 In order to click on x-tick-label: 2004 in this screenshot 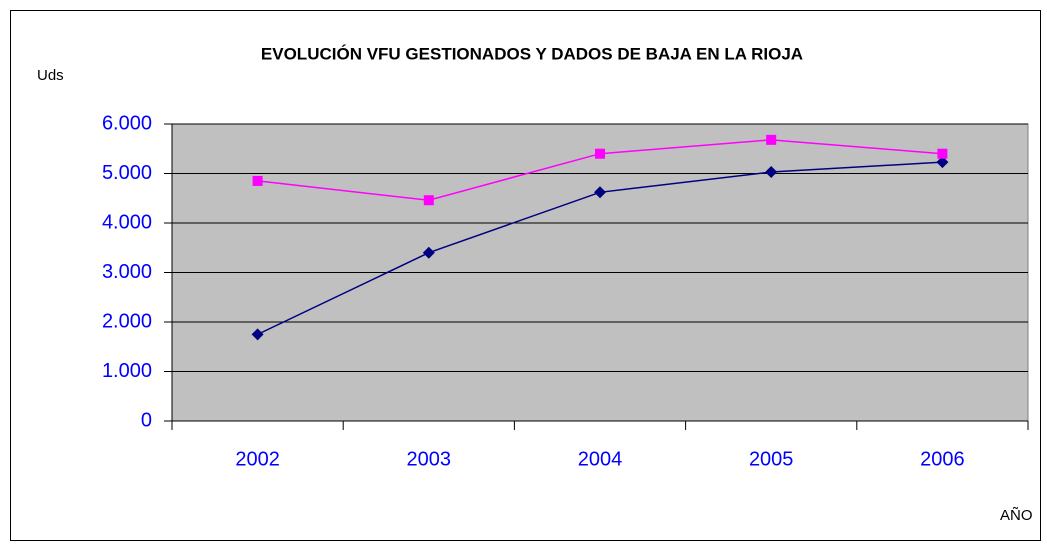, I will do `click(600, 459)`.